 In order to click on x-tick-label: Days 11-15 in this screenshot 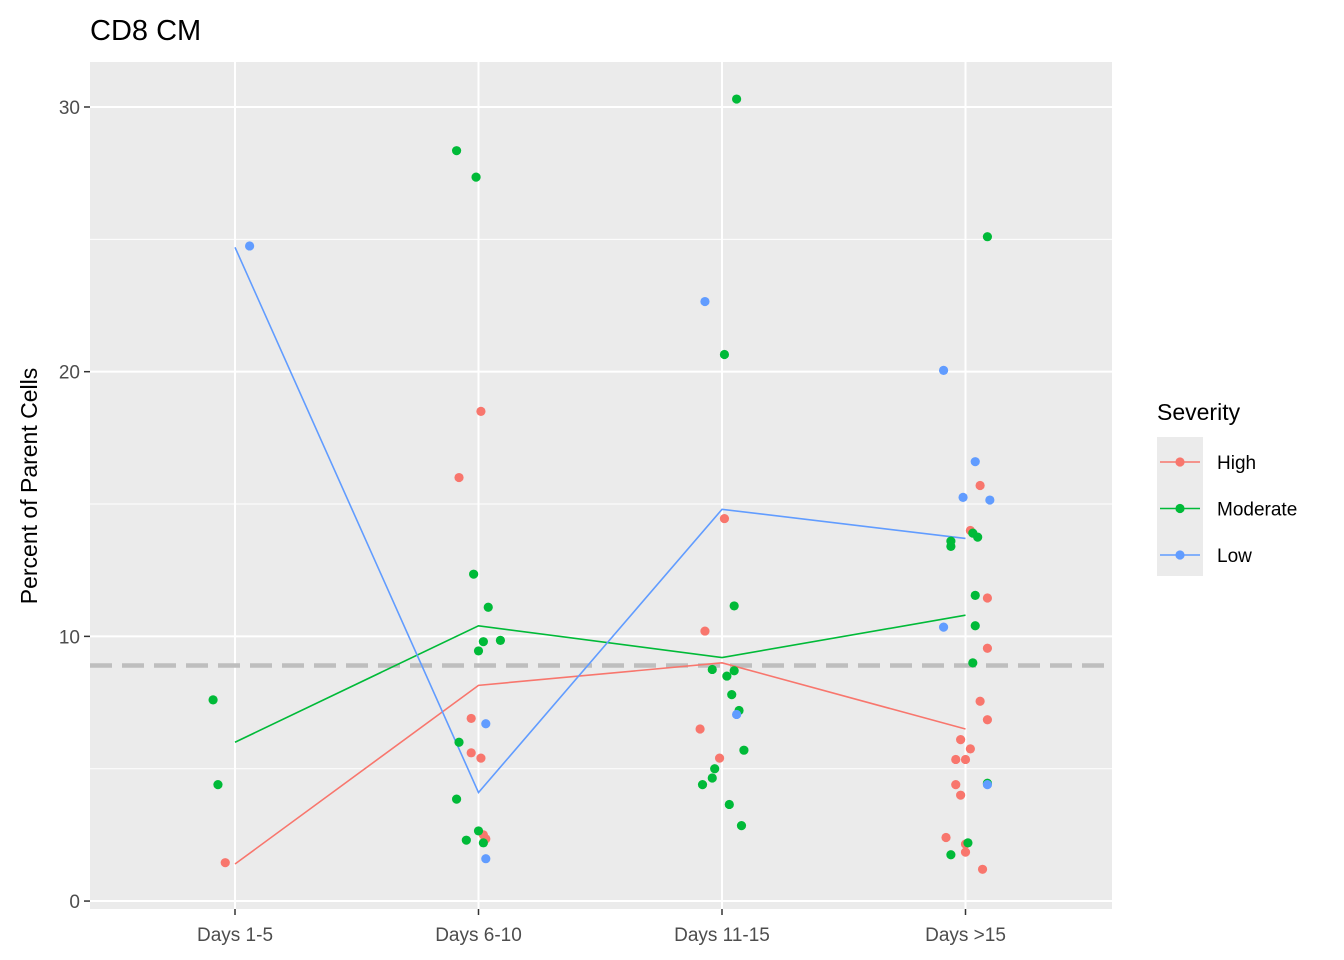, I will do `click(722, 935)`.